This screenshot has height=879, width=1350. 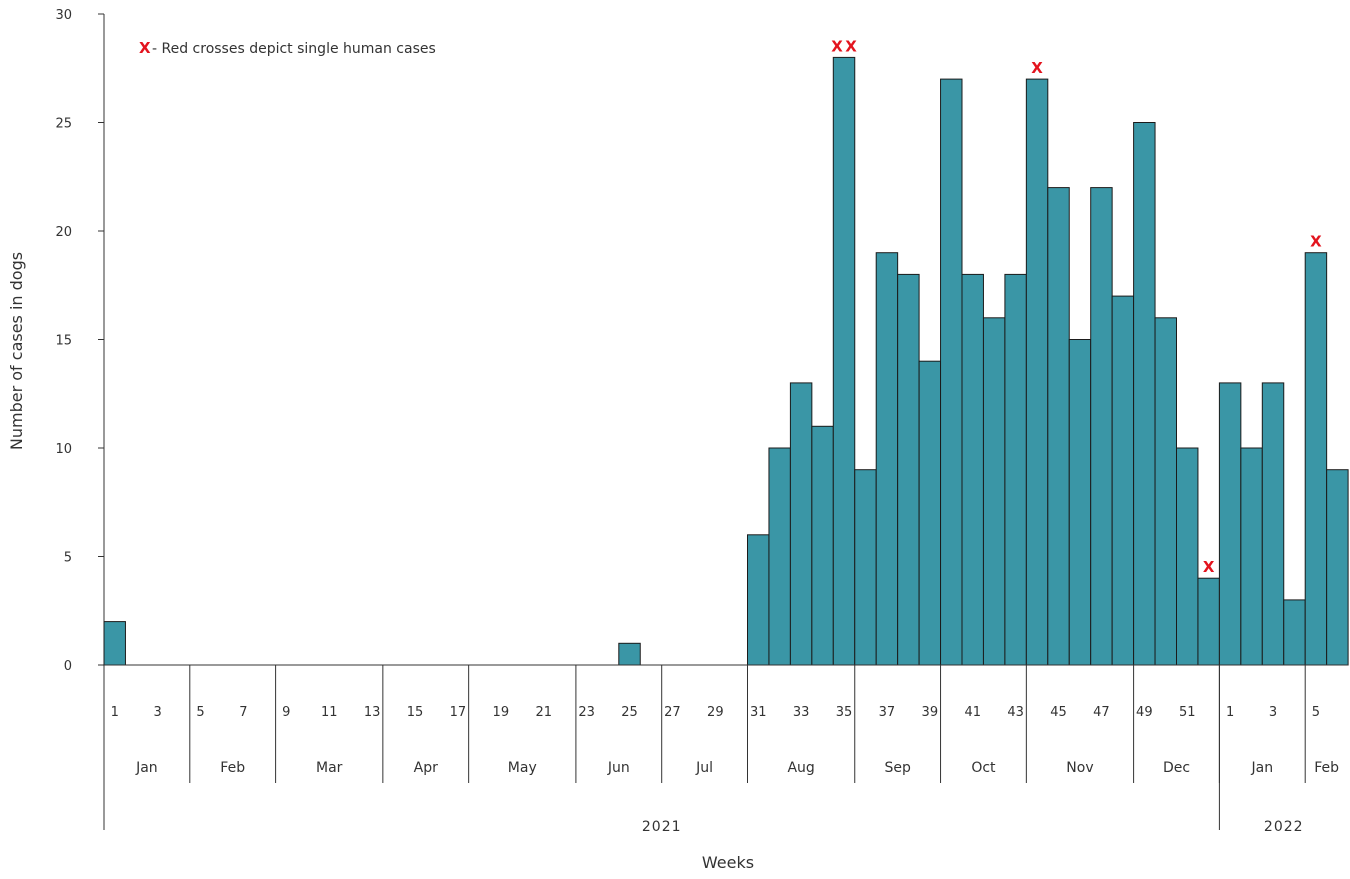 I want to click on y-tick-label: 0, so click(x=68, y=666).